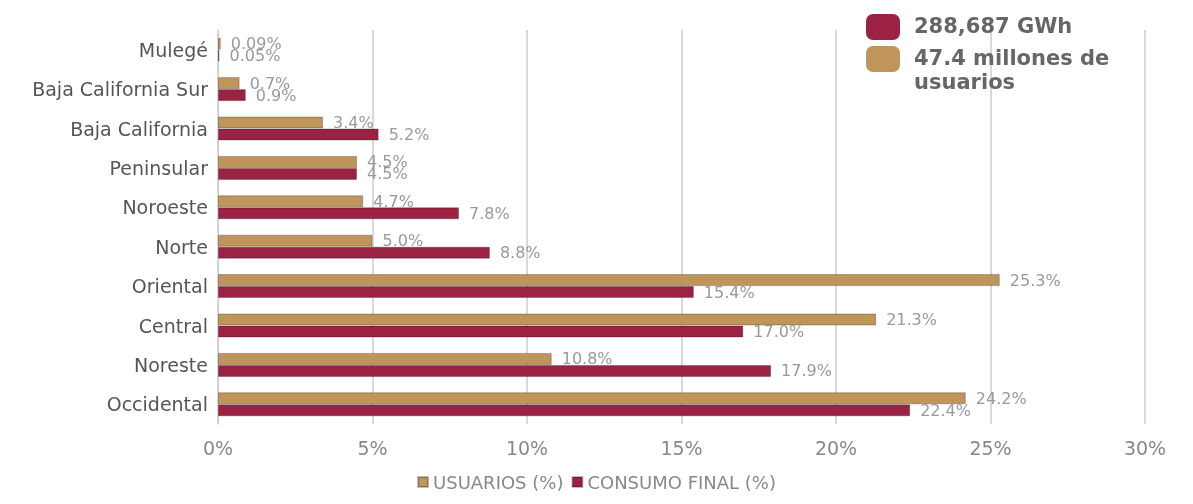  Describe the element at coordinates (1035, 280) in the screenshot. I see `data-label: 25.3%` at that location.